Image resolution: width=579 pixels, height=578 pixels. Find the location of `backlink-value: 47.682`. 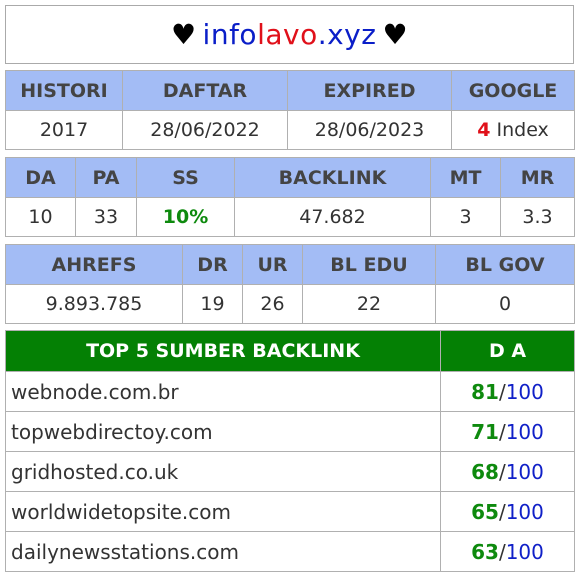

backlink-value: 47.682 is located at coordinates (332, 217).